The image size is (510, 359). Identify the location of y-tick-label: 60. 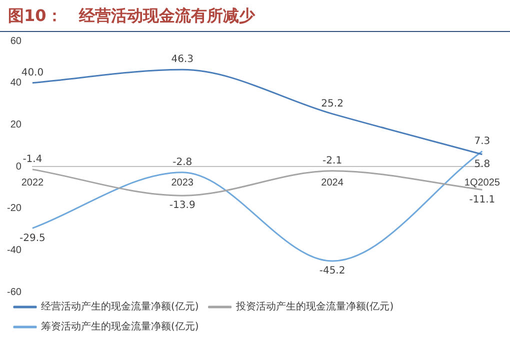
(16, 41).